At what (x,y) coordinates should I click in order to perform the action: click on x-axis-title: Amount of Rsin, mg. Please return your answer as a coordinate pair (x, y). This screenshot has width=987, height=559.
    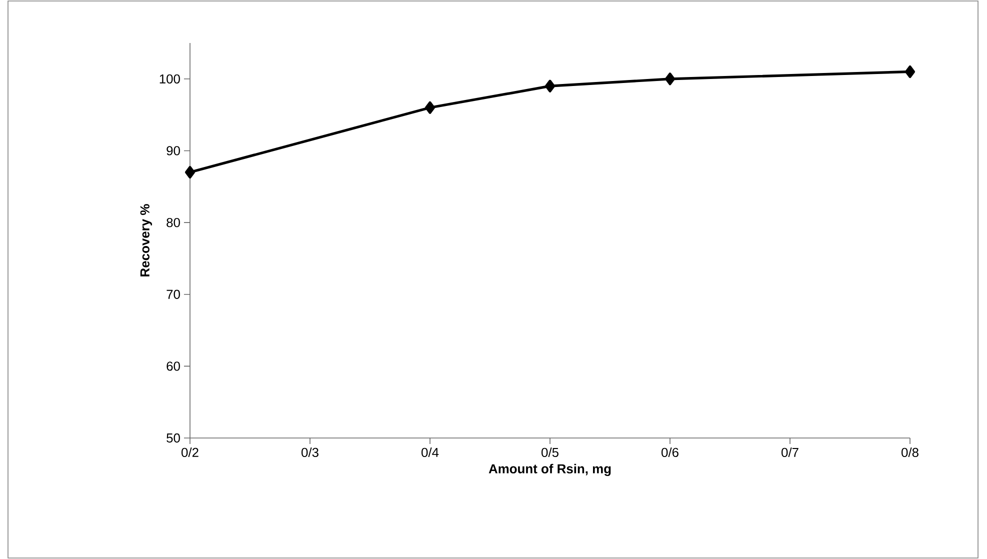
    Looking at the image, I should click on (549, 470).